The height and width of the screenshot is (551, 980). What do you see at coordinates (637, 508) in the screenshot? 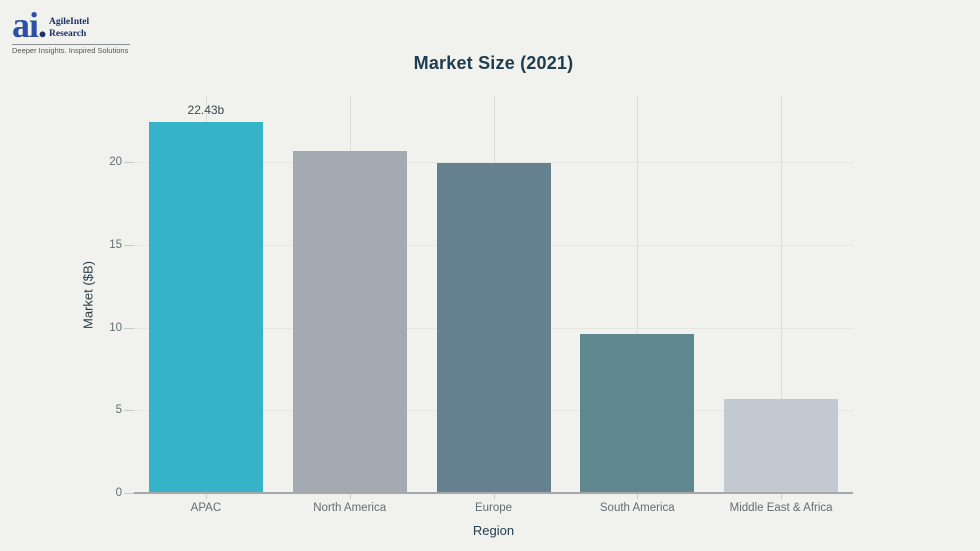
I see `x-tick-label: South America` at bounding box center [637, 508].